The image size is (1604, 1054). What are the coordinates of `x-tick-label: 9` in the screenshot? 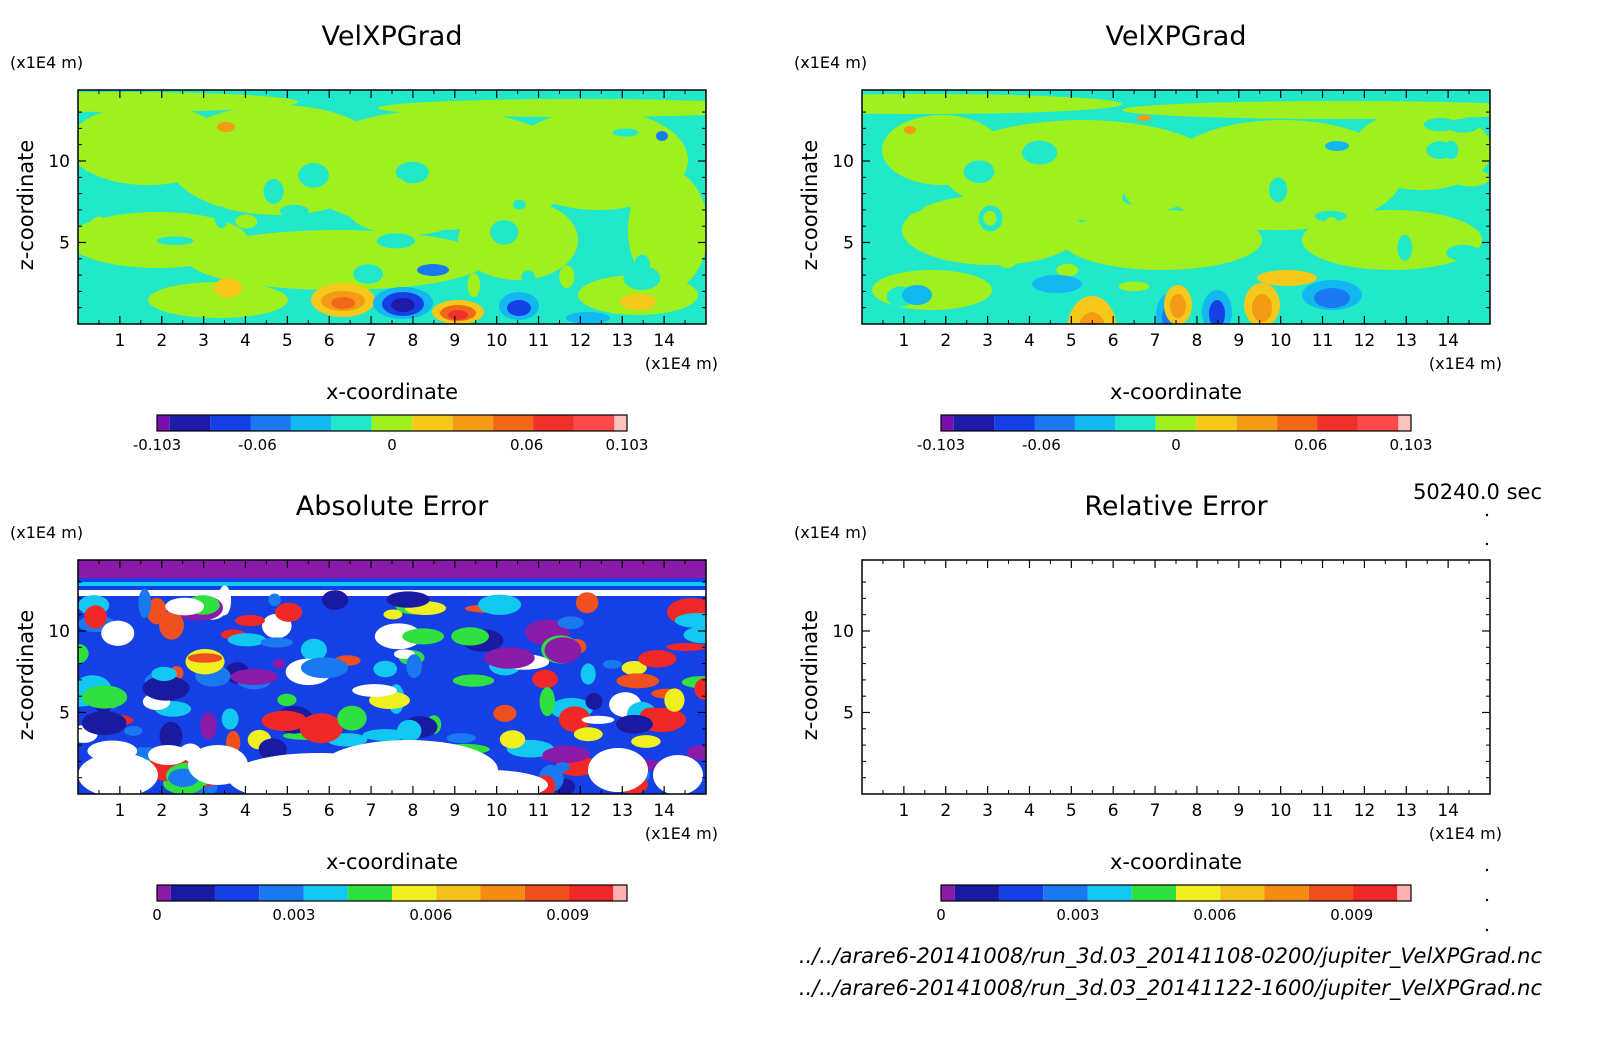 It's located at (1238, 811).